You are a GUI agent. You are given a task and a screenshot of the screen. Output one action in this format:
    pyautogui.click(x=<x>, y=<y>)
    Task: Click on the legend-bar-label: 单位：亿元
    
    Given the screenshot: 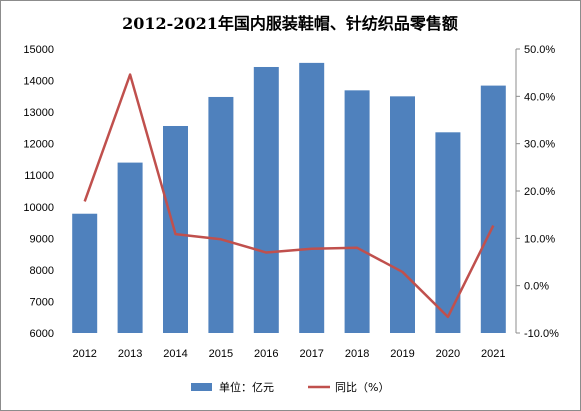 What is the action you would take?
    pyautogui.click(x=246, y=387)
    